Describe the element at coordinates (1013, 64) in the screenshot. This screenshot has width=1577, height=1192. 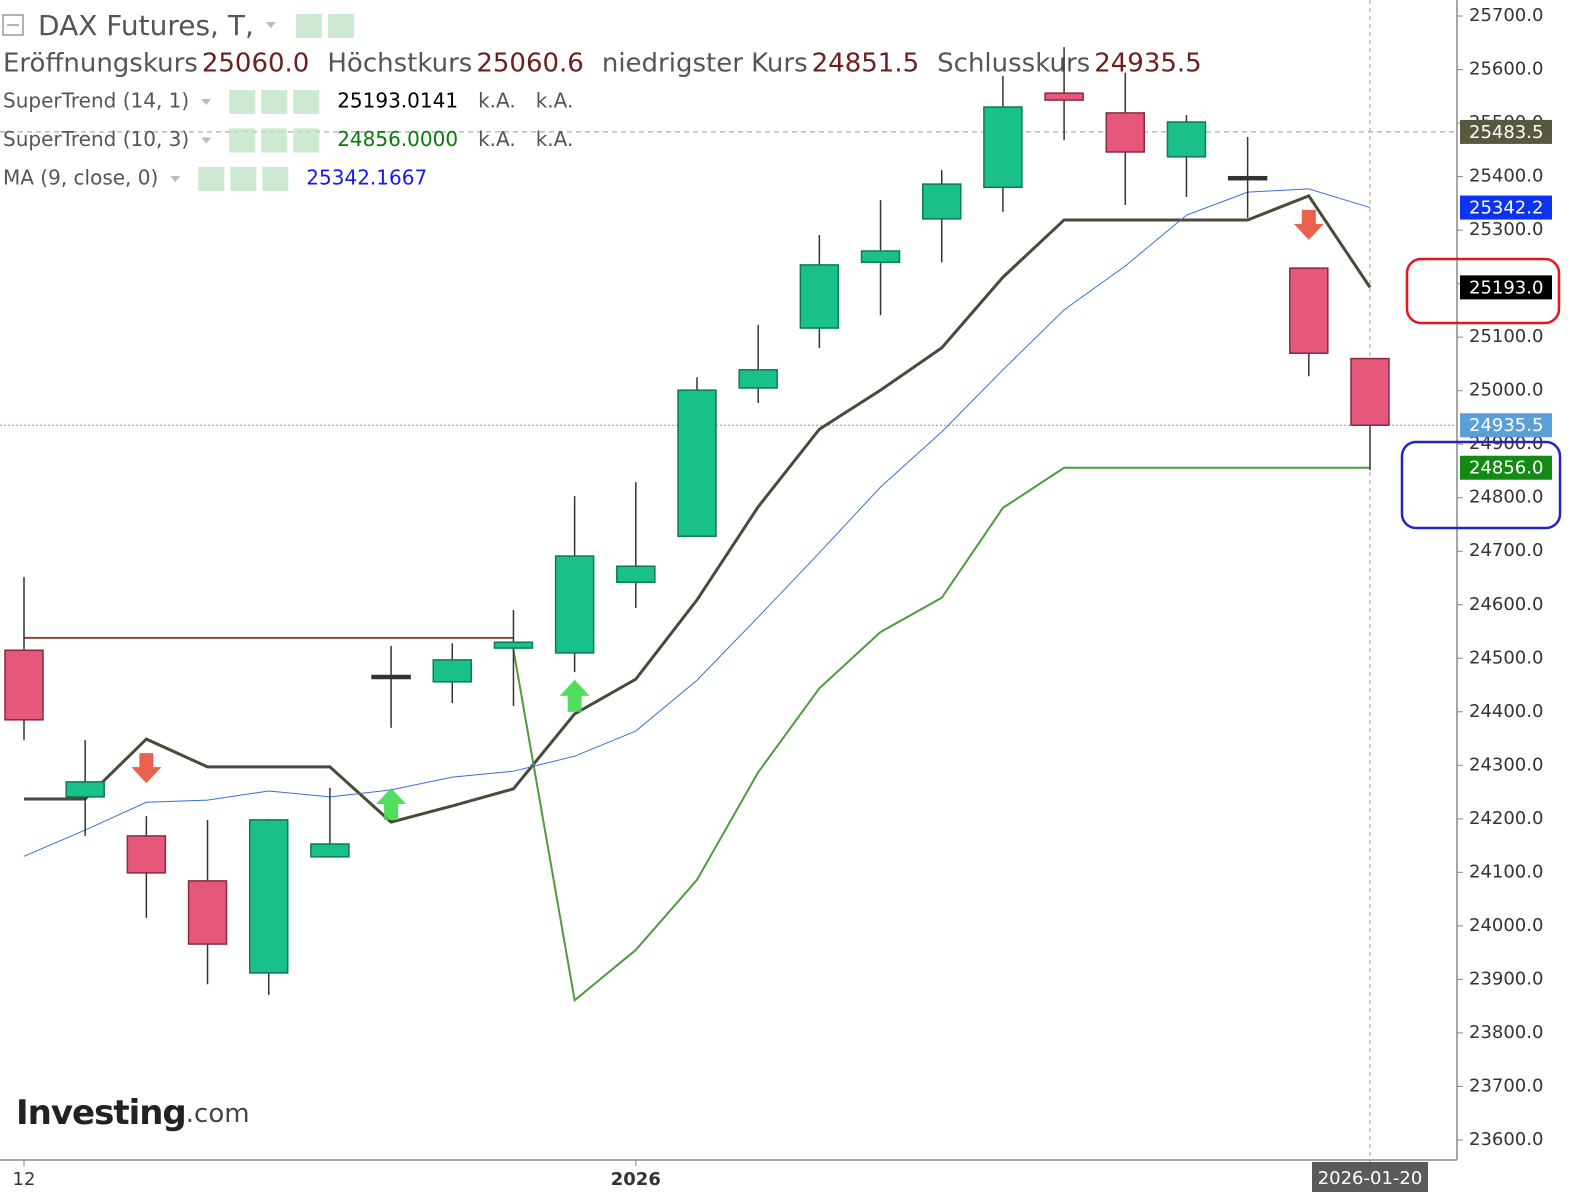
I see `ohlc-name: Schlusskurs` at that location.